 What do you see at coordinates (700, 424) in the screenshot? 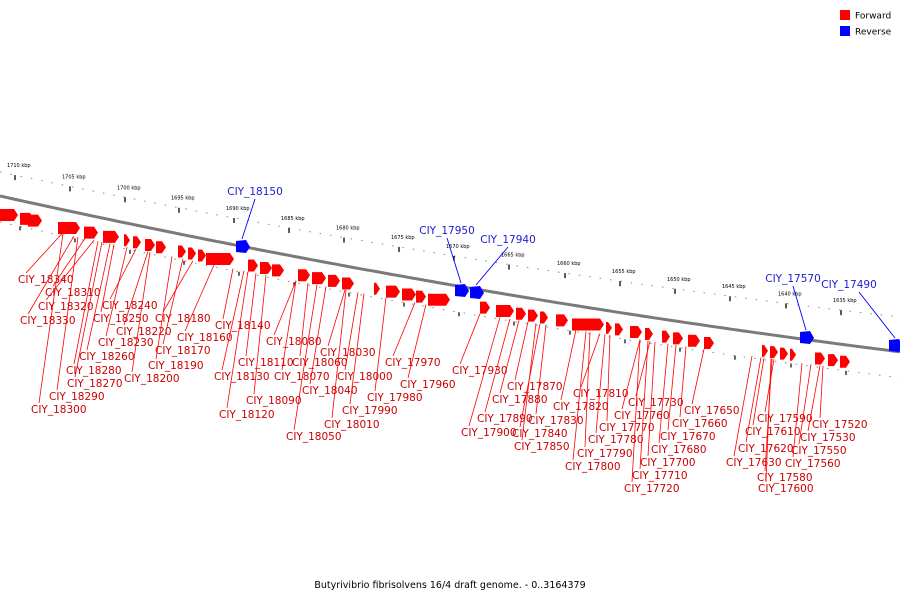
I see `forward-gene-label: CIY_17660` at bounding box center [700, 424].